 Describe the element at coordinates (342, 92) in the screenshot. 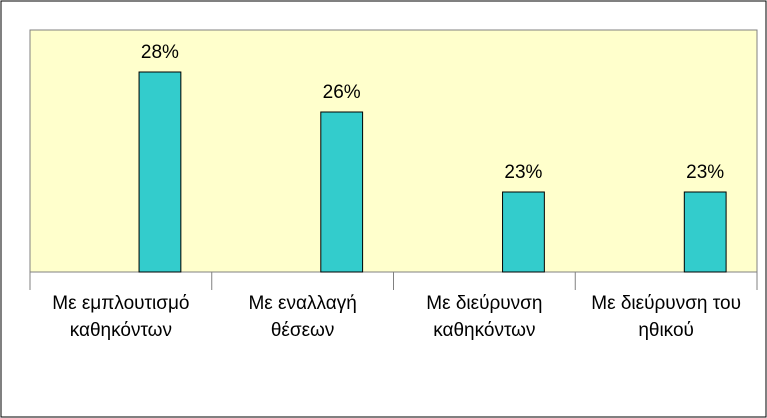

I see `data-label: 26%` at that location.